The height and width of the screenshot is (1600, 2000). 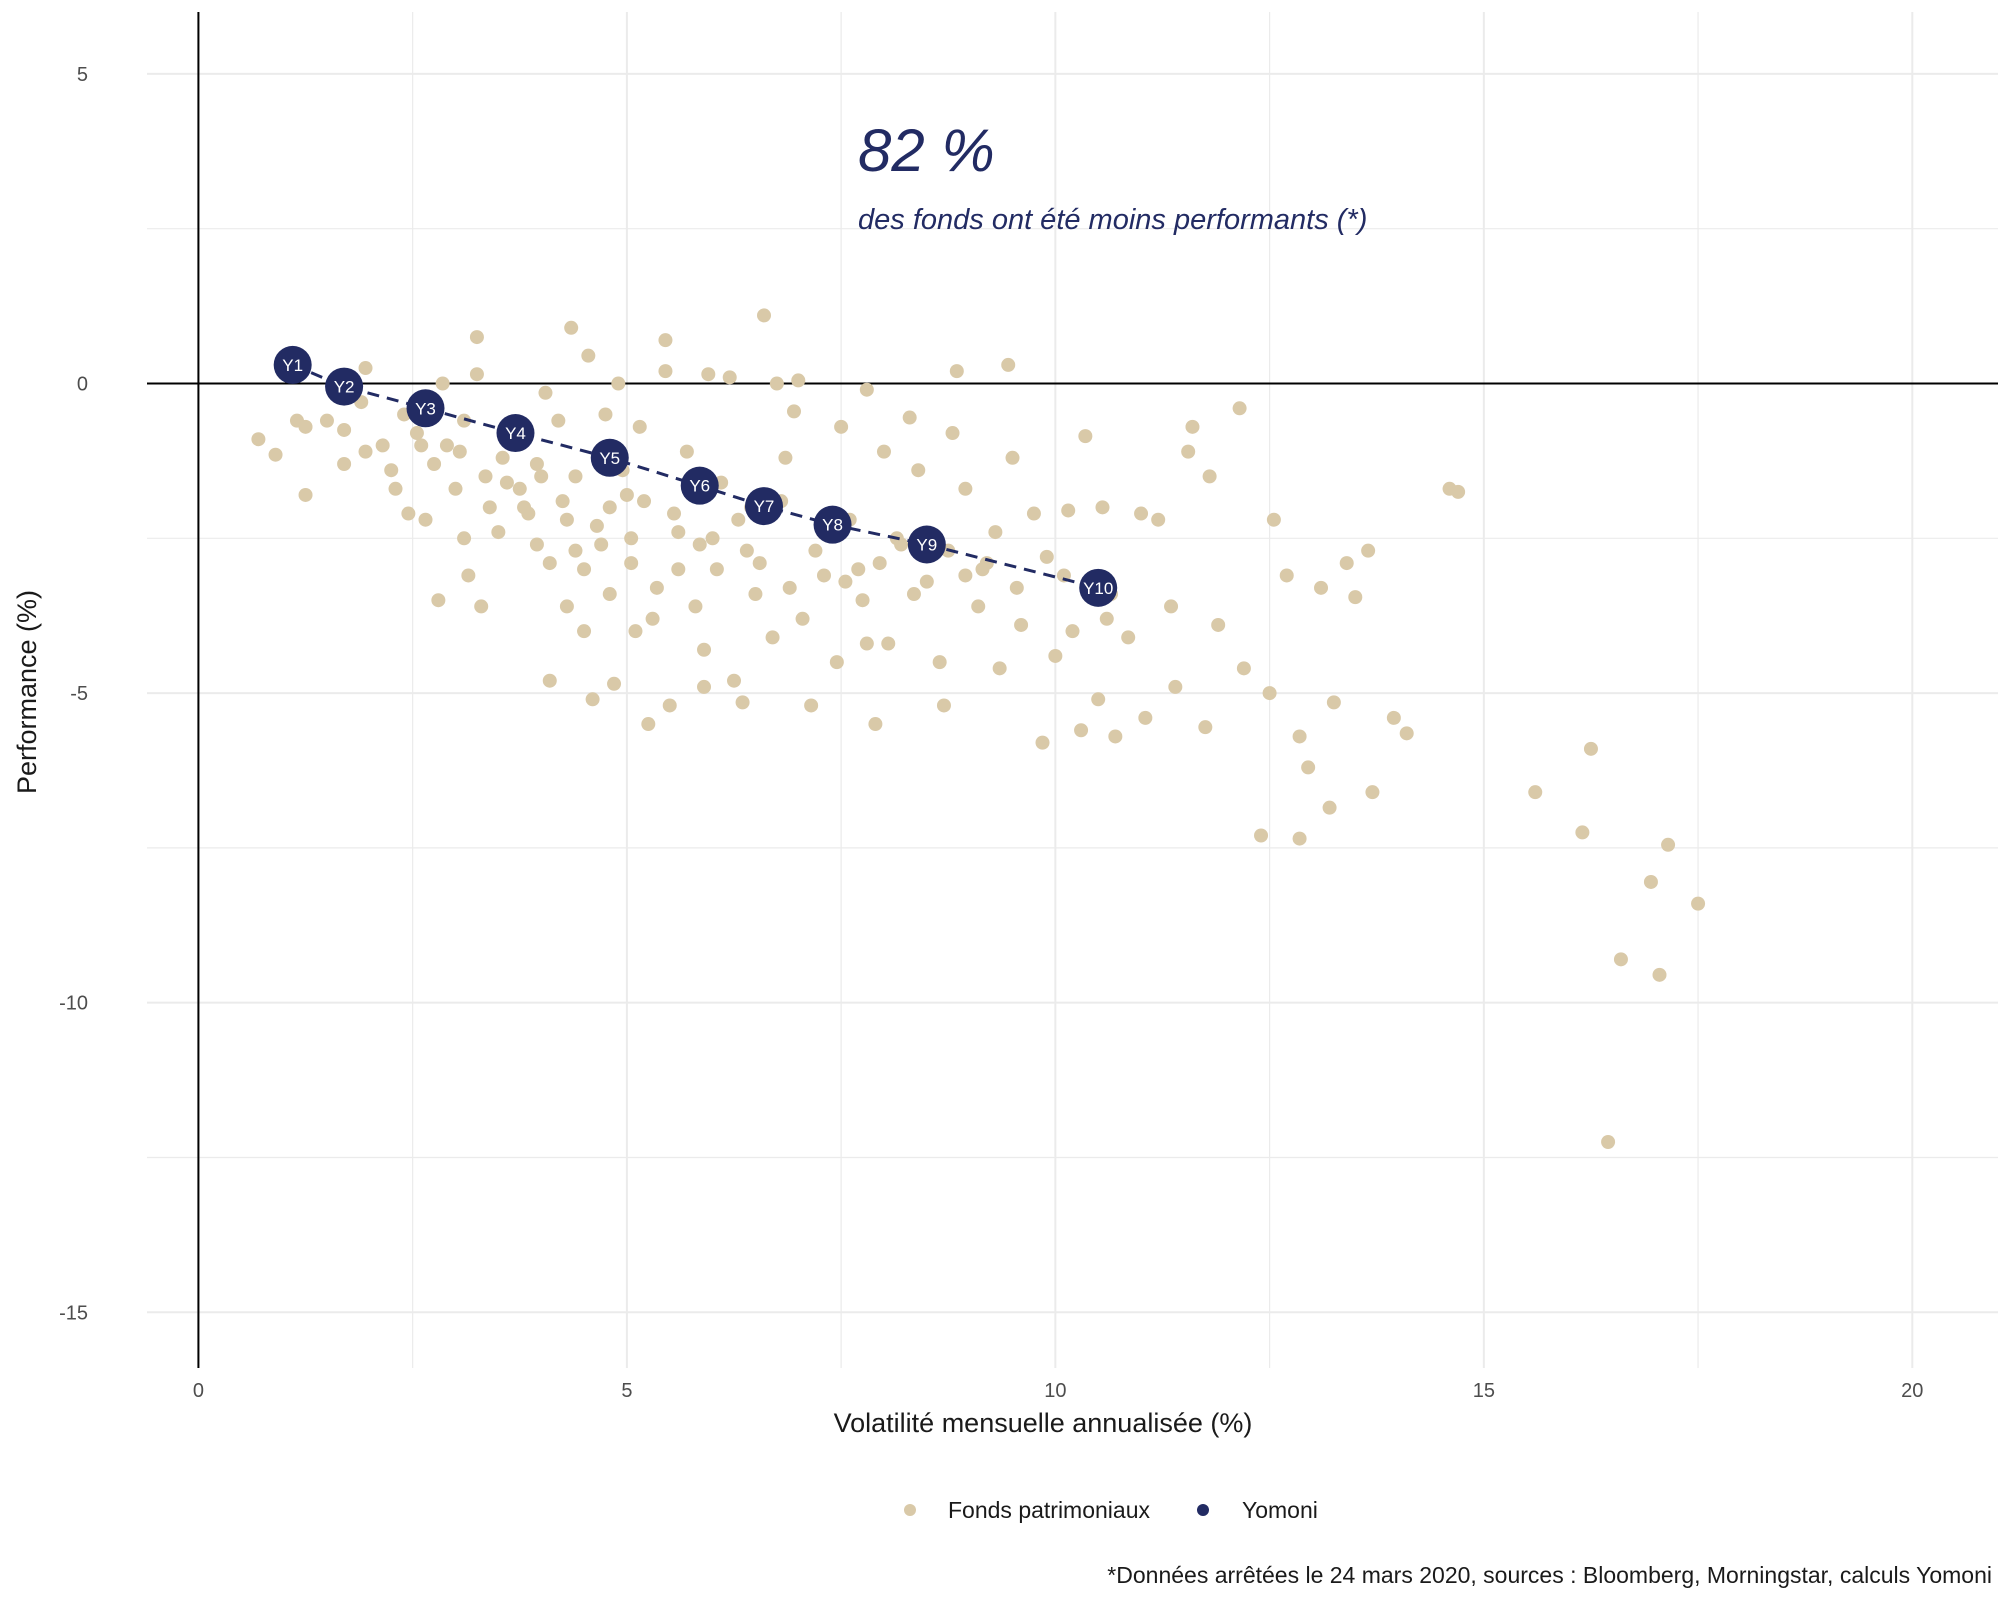 What do you see at coordinates (1203, 1510) in the screenshot?
I see `legend-dot-yomoni` at bounding box center [1203, 1510].